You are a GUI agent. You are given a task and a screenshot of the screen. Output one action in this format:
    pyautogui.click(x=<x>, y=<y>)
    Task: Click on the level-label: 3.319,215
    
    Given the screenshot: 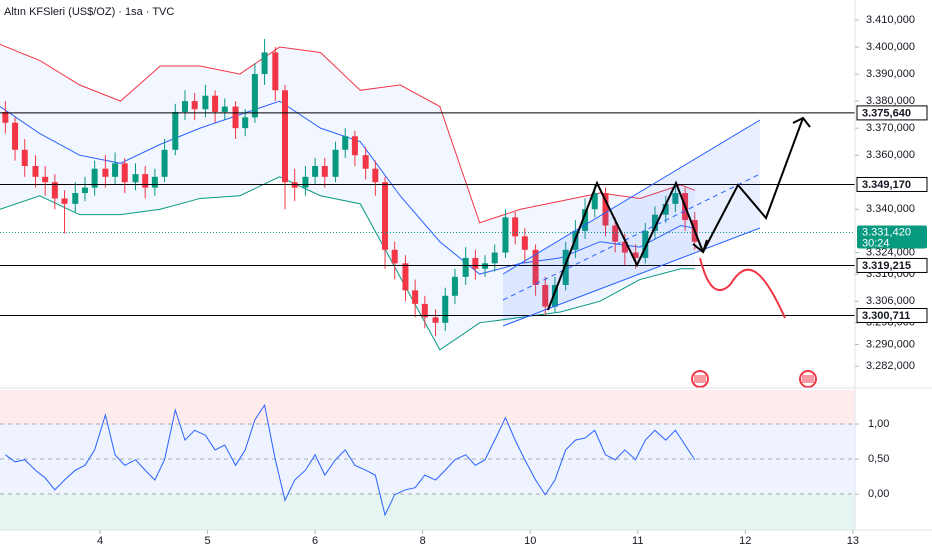 What is the action you would take?
    pyautogui.click(x=886, y=266)
    